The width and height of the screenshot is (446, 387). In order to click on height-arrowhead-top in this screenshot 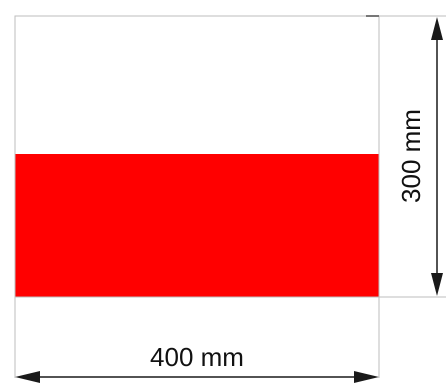, I will do `click(437, 28)`.